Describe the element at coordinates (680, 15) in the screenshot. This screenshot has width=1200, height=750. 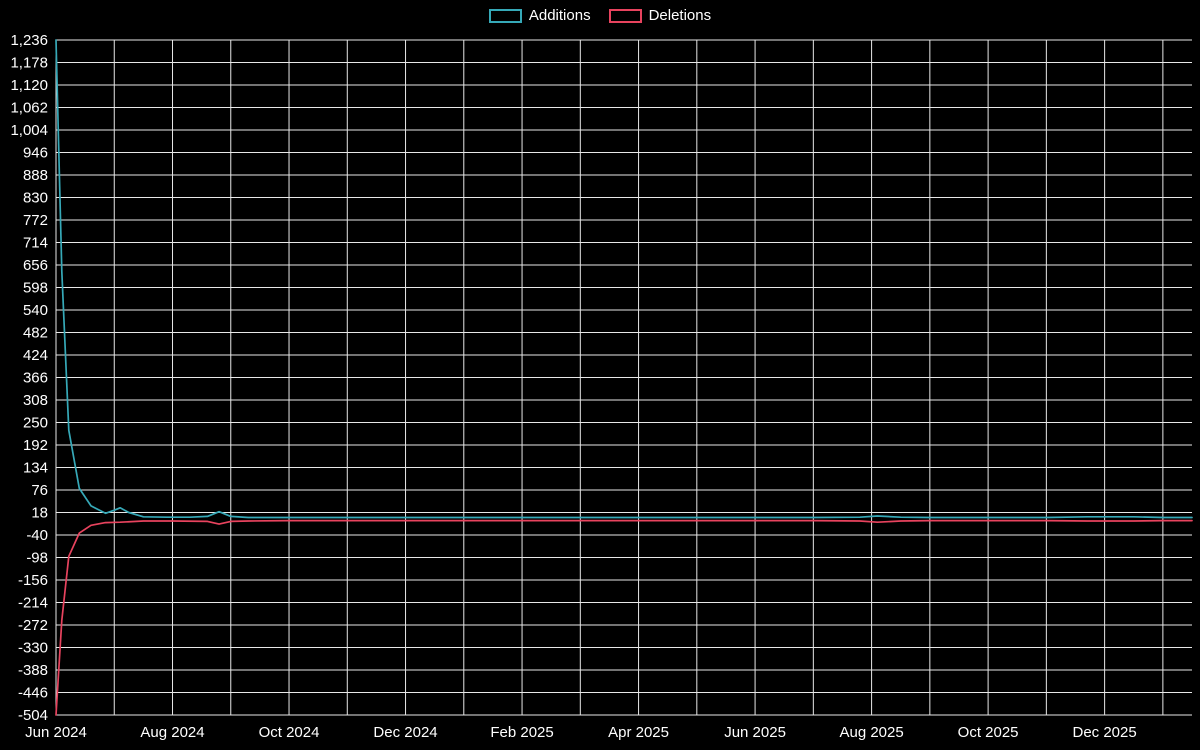
I see `legend-label-deletions: Deletions` at that location.